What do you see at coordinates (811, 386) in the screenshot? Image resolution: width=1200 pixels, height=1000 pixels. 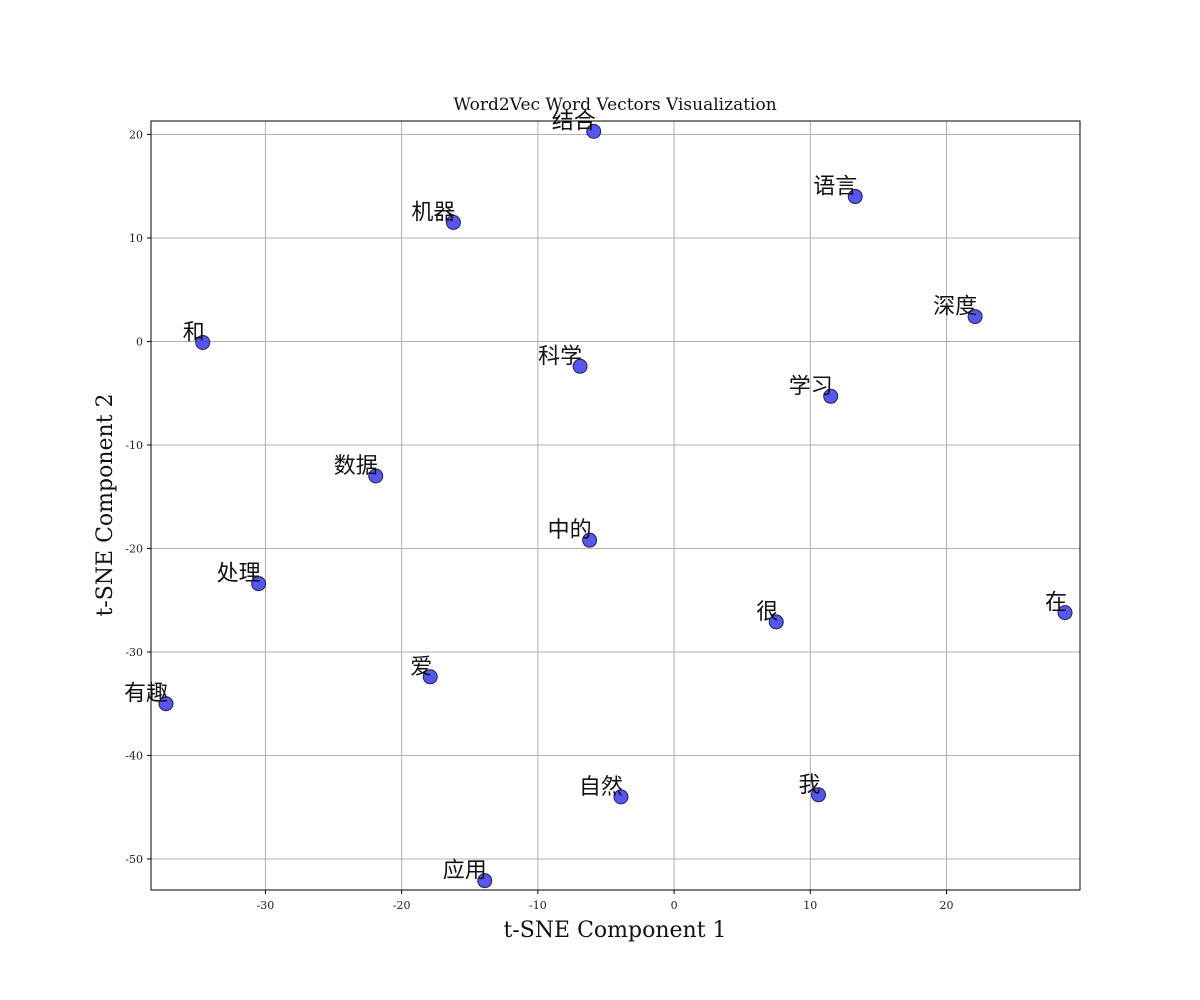 I see `point-label: 学习` at bounding box center [811, 386].